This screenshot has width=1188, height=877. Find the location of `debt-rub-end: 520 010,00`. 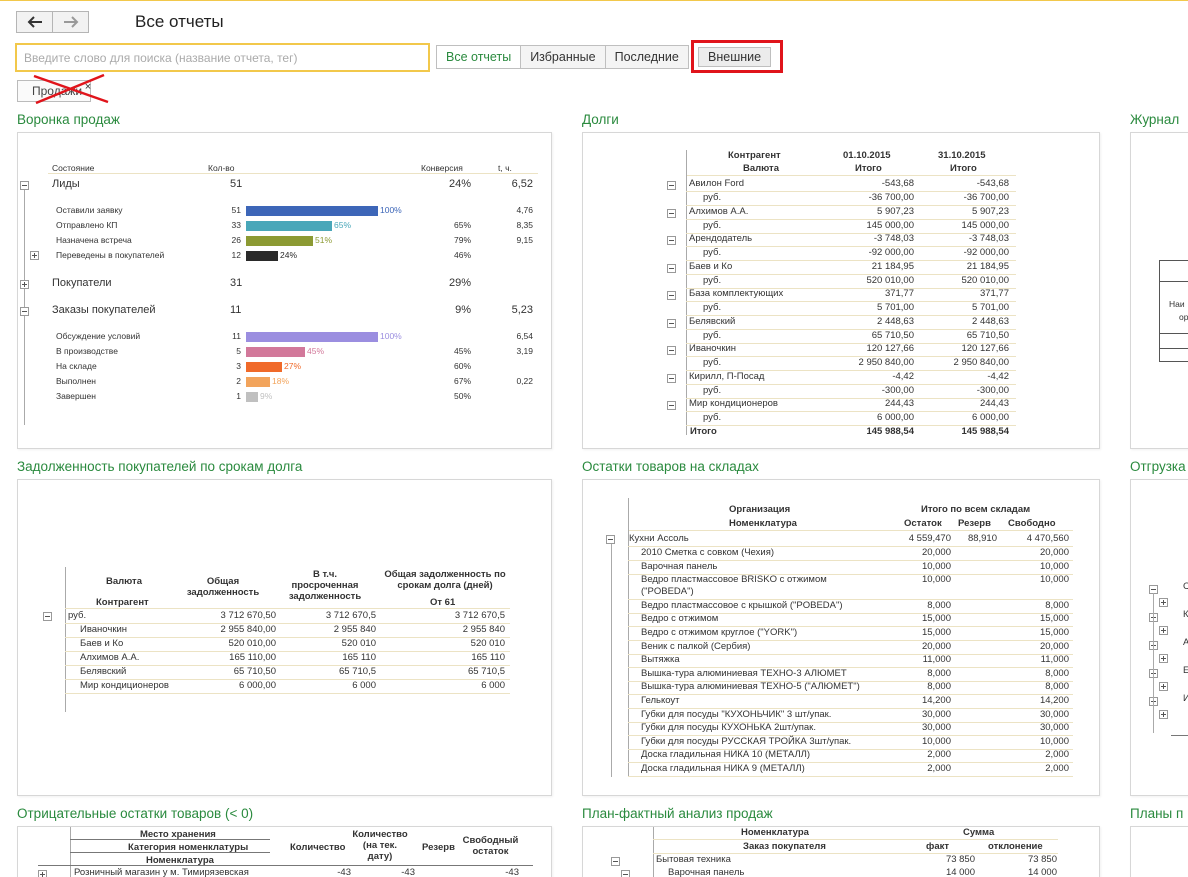

debt-rub-end: 520 010,00 is located at coordinates (985, 280).